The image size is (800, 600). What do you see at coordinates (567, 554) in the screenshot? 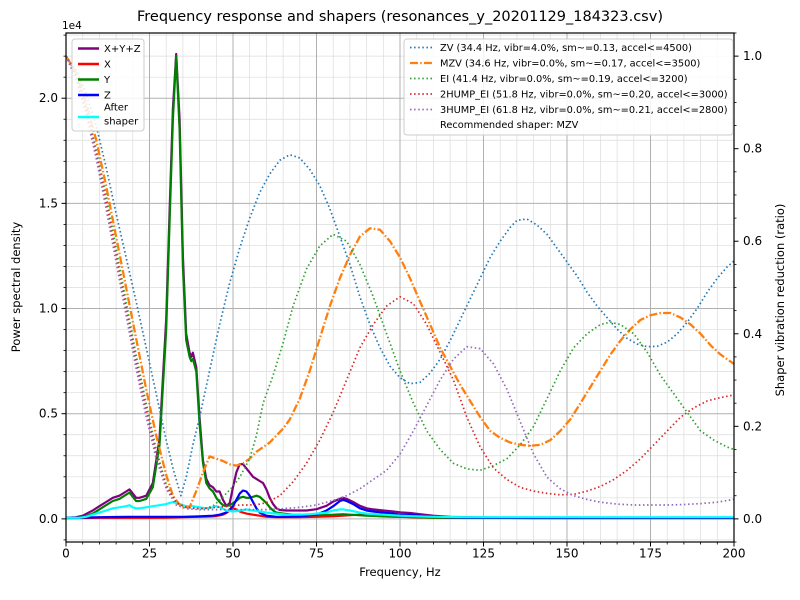
I see `x-tick-label: 150` at bounding box center [567, 554].